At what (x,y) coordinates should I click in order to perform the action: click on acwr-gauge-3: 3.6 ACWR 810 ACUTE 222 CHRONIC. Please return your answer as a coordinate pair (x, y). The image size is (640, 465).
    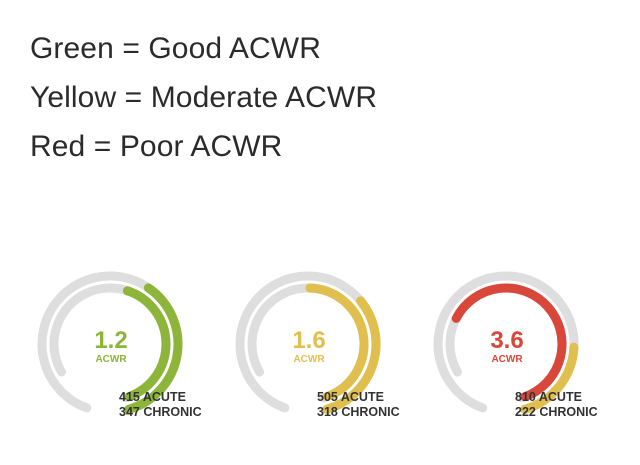
    Looking at the image, I should click on (525, 348).